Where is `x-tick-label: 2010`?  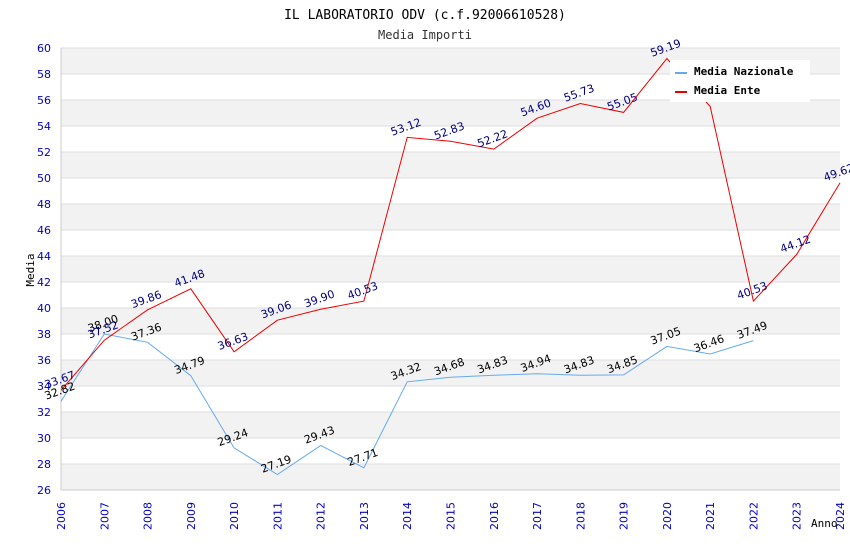 x-tick-label: 2010 is located at coordinates (234, 516).